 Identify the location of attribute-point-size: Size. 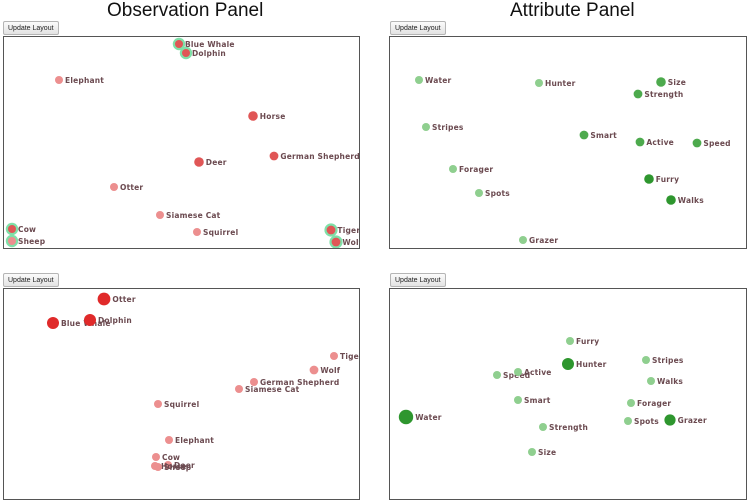
(542, 452).